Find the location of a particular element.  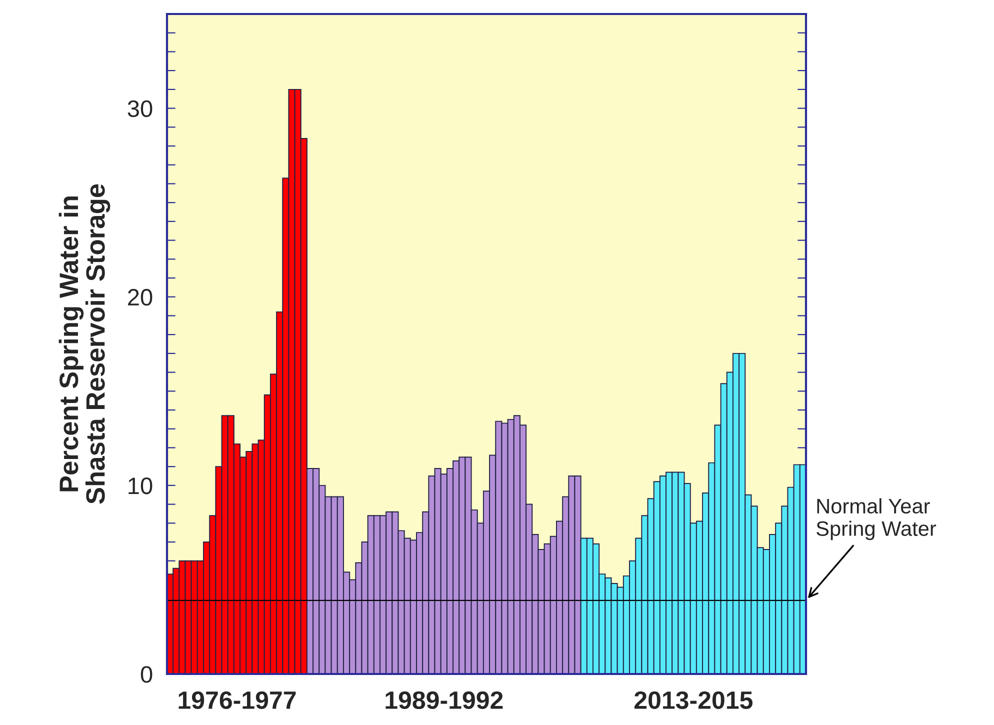

text: 1989-1992 is located at coordinates (444, 700).